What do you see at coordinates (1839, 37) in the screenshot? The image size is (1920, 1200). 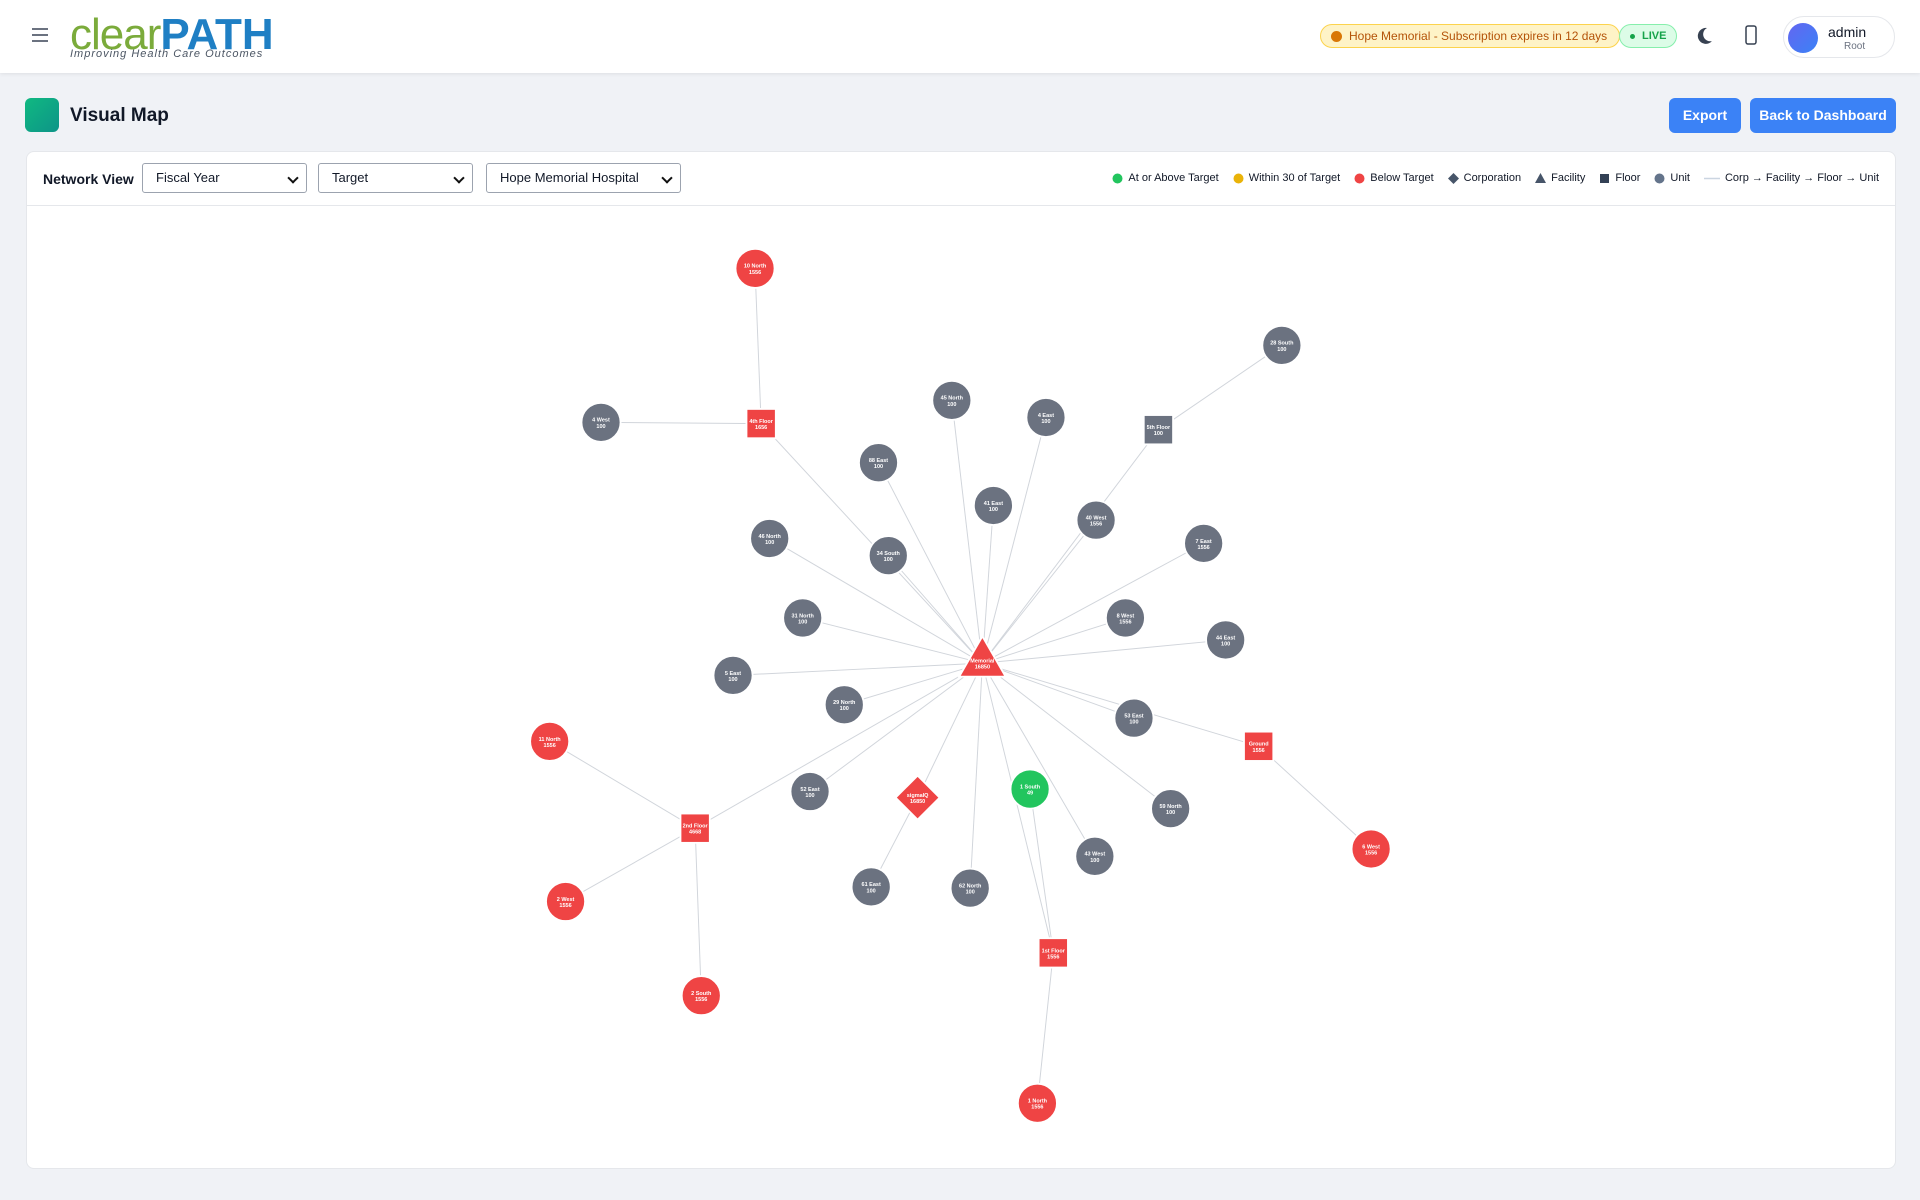 I see `user-menu: admin Root` at bounding box center [1839, 37].